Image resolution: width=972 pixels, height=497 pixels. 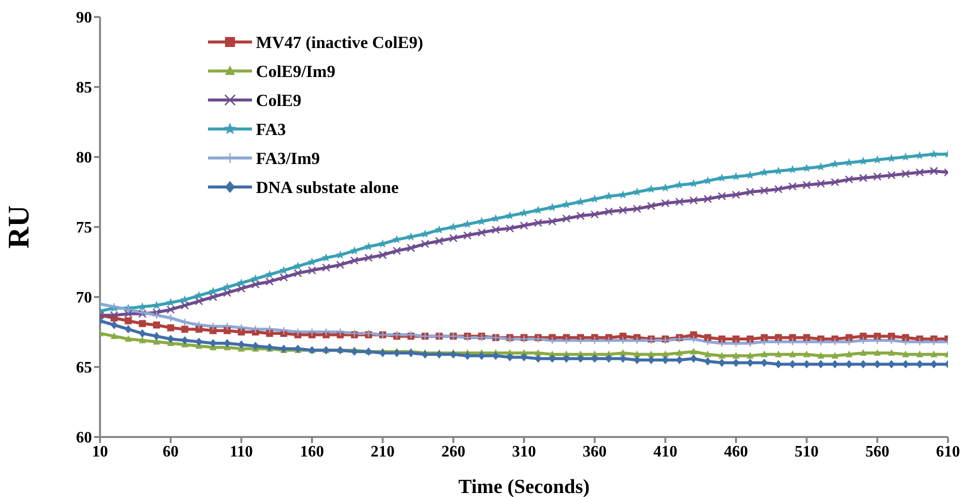 What do you see at coordinates (271, 129) in the screenshot?
I see `legend-label: FA3` at bounding box center [271, 129].